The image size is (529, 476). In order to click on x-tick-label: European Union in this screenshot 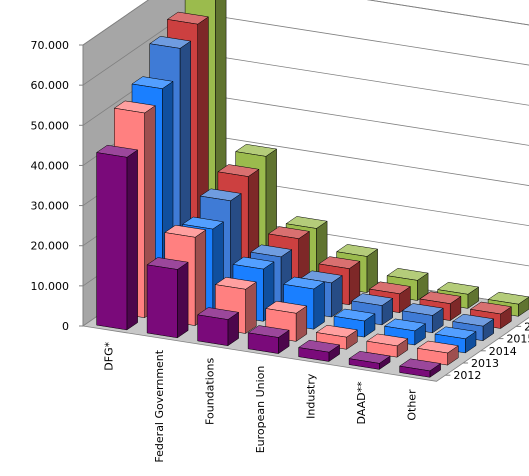, I will do `click(260, 410)`.